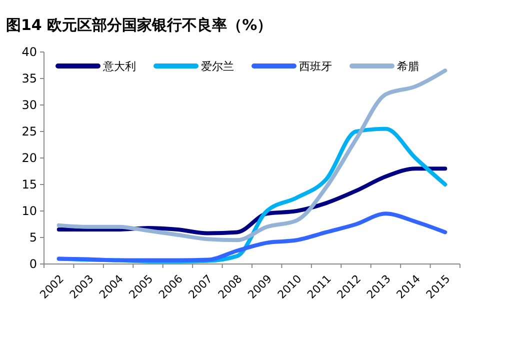  Describe the element at coordinates (33, 264) in the screenshot. I see `y-tick-label: 0` at that location.